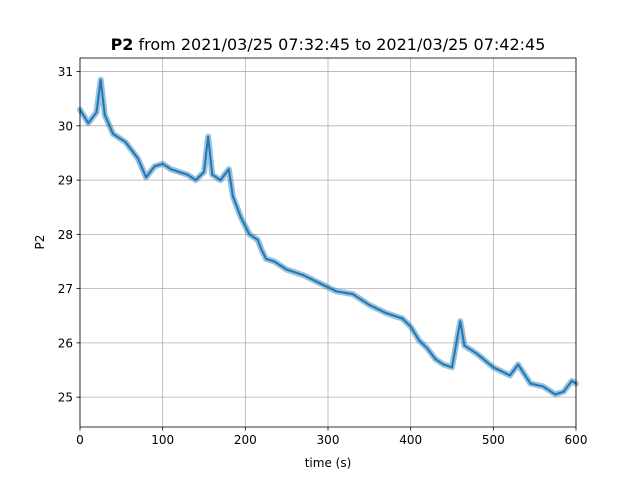 The image size is (640, 480). I want to click on y-tick-label: 27, so click(65, 289).